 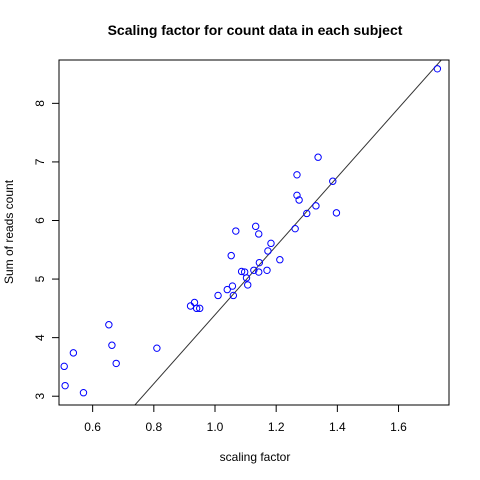 What do you see at coordinates (9, 231) in the screenshot?
I see `y-axis-label: Sum of reads count` at bounding box center [9, 231].